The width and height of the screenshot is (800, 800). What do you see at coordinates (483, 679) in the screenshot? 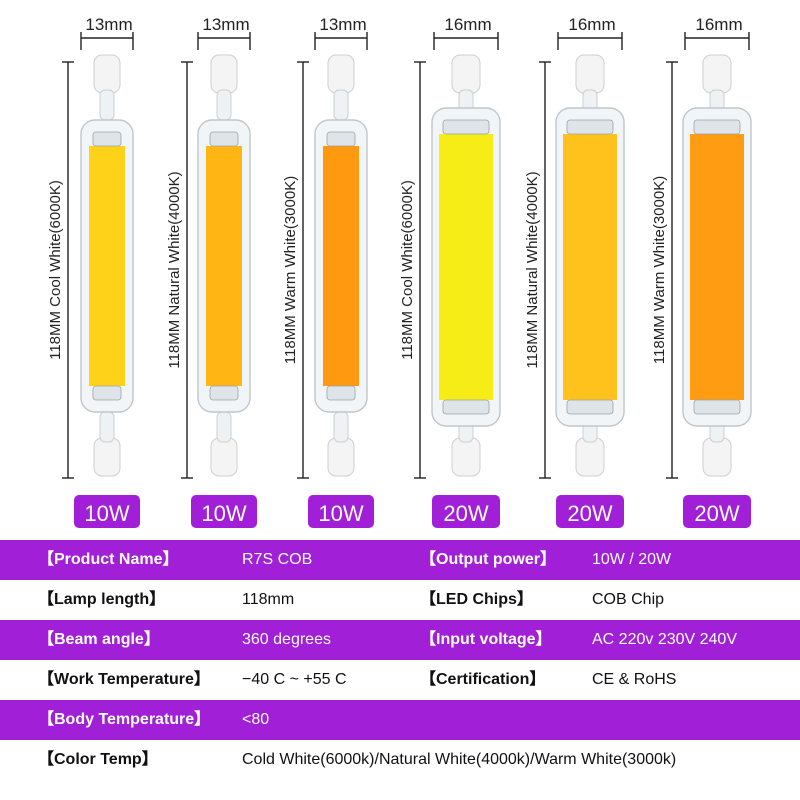
I see `certification-label: 【Certification】` at bounding box center [483, 679].